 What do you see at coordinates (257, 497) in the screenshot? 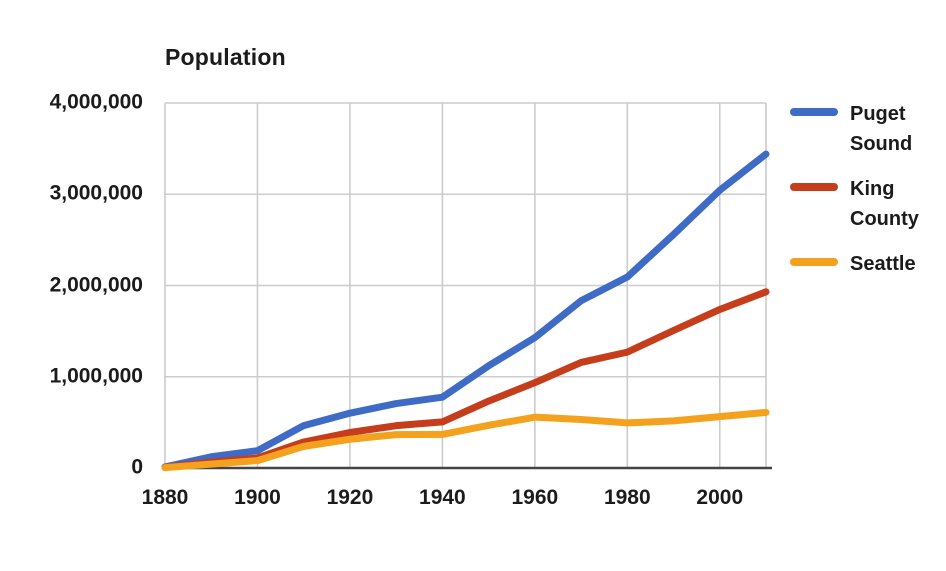
I see `x-tick-label: 1900` at bounding box center [257, 497].